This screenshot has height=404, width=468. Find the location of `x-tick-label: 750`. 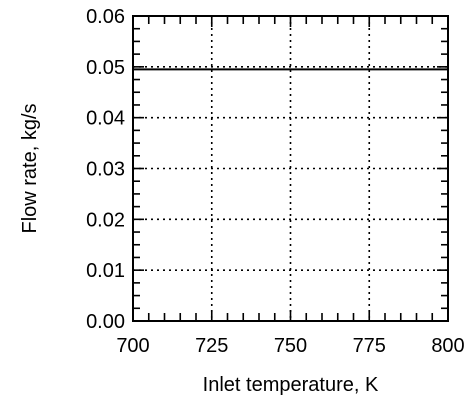

x-tick-label: 750 is located at coordinates (290, 346).